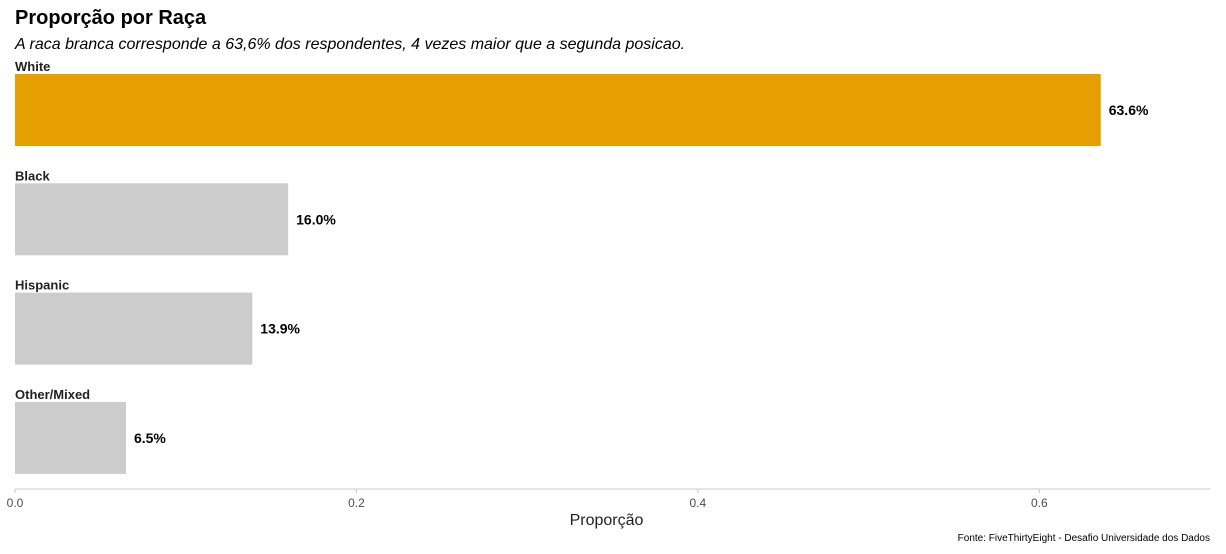 This screenshot has height=554, width=1226. What do you see at coordinates (52, 394) in the screenshot?
I see `category-label-other-mixed: Other/Mixed` at bounding box center [52, 394].